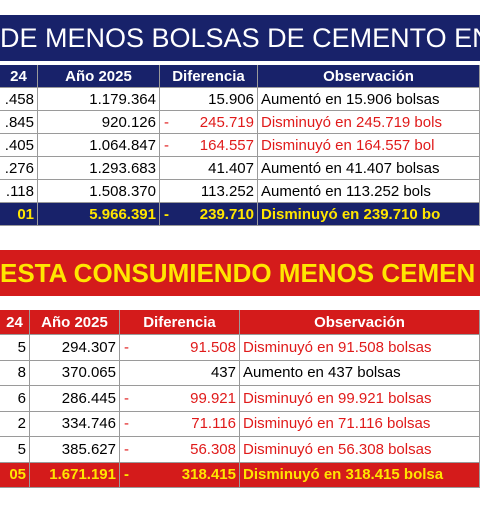 Image resolution: width=480 pixels, height=520 pixels. I want to click on diff-value: 239.710, so click(226, 214).